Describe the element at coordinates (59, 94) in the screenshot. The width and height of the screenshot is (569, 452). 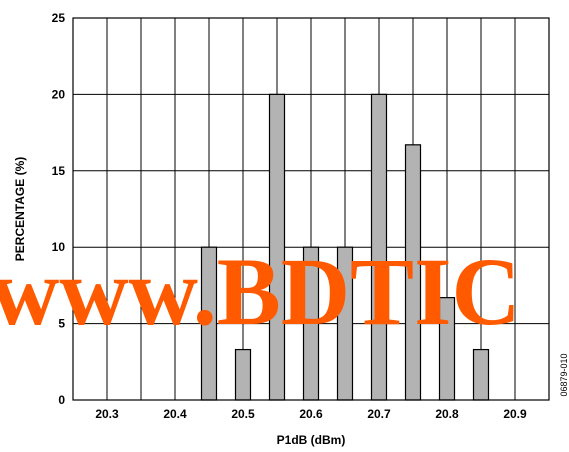
I see `y-tick-label: 20` at that location.